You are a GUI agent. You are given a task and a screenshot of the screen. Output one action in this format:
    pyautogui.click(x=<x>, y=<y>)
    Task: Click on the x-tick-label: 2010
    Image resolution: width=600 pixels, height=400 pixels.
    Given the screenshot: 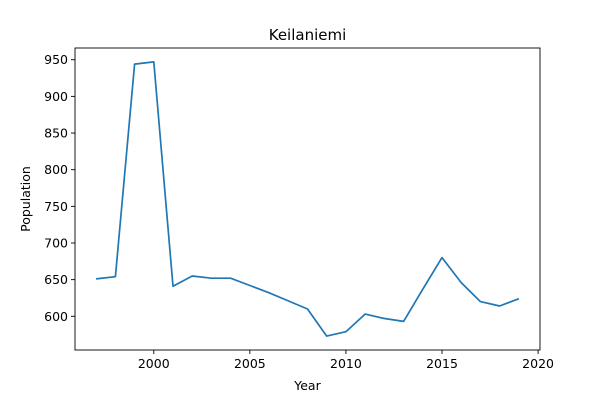 What is the action you would take?
    pyautogui.click(x=346, y=363)
    